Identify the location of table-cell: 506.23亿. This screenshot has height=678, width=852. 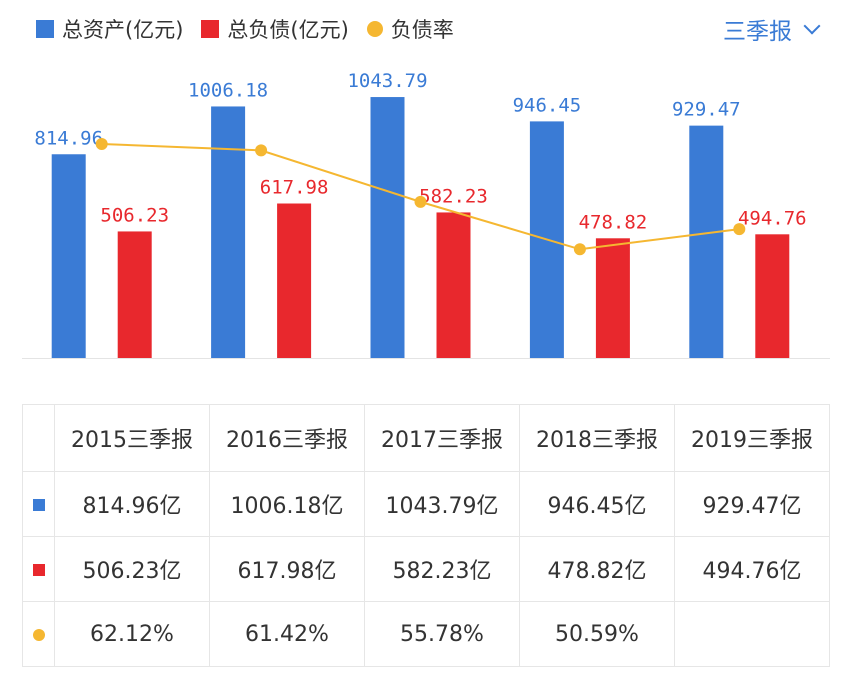
(132, 569).